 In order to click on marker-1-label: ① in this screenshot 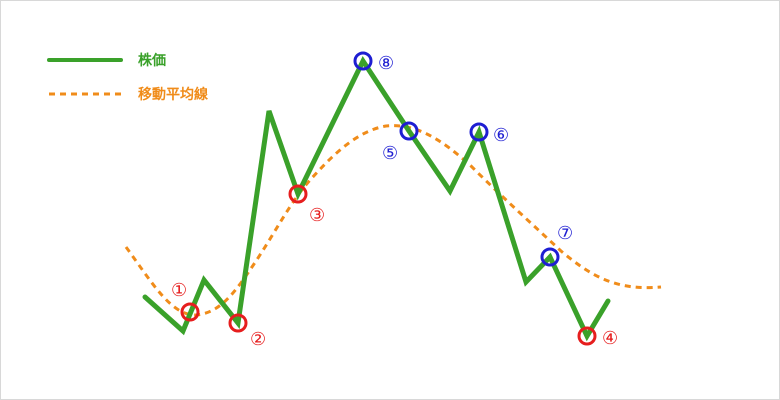, I will do `click(179, 290)`.